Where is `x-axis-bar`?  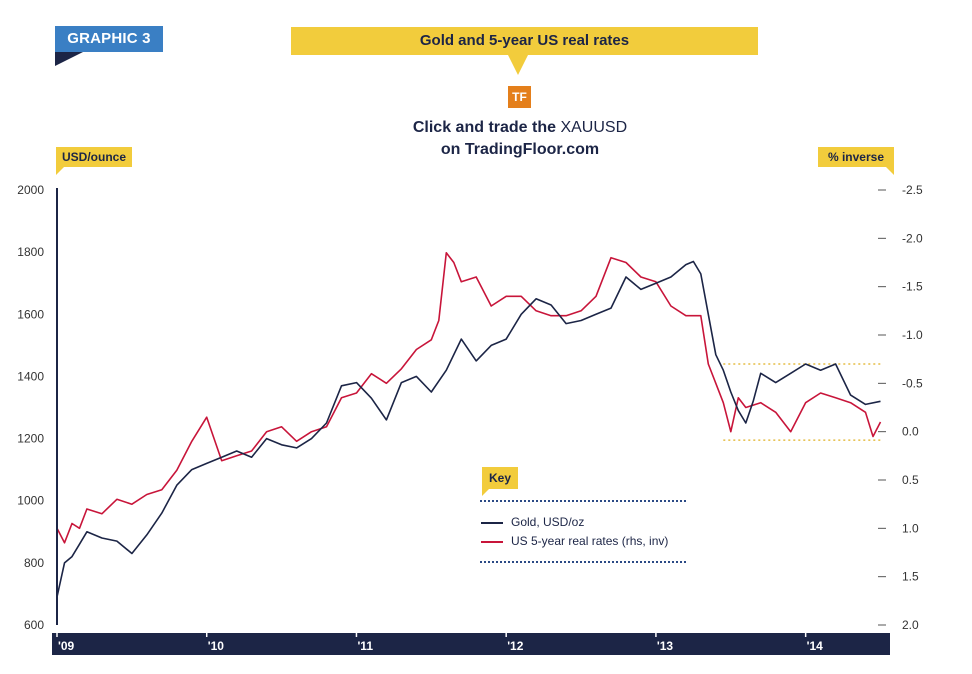 x-axis-bar is located at coordinates (471, 644).